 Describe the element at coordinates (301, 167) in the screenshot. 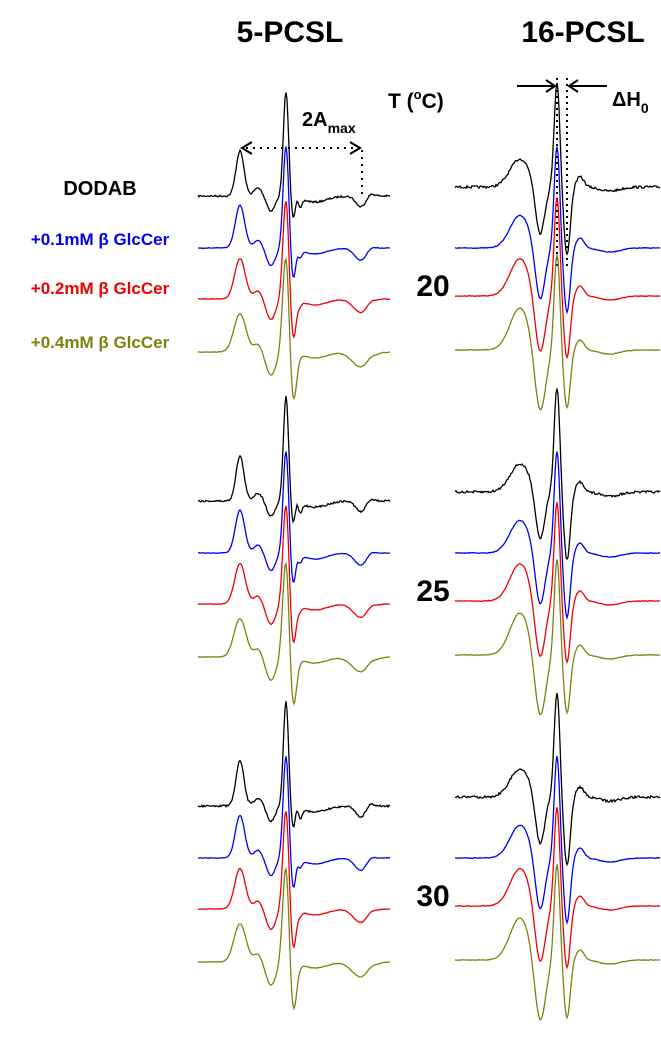

I see `amax-marker` at that location.